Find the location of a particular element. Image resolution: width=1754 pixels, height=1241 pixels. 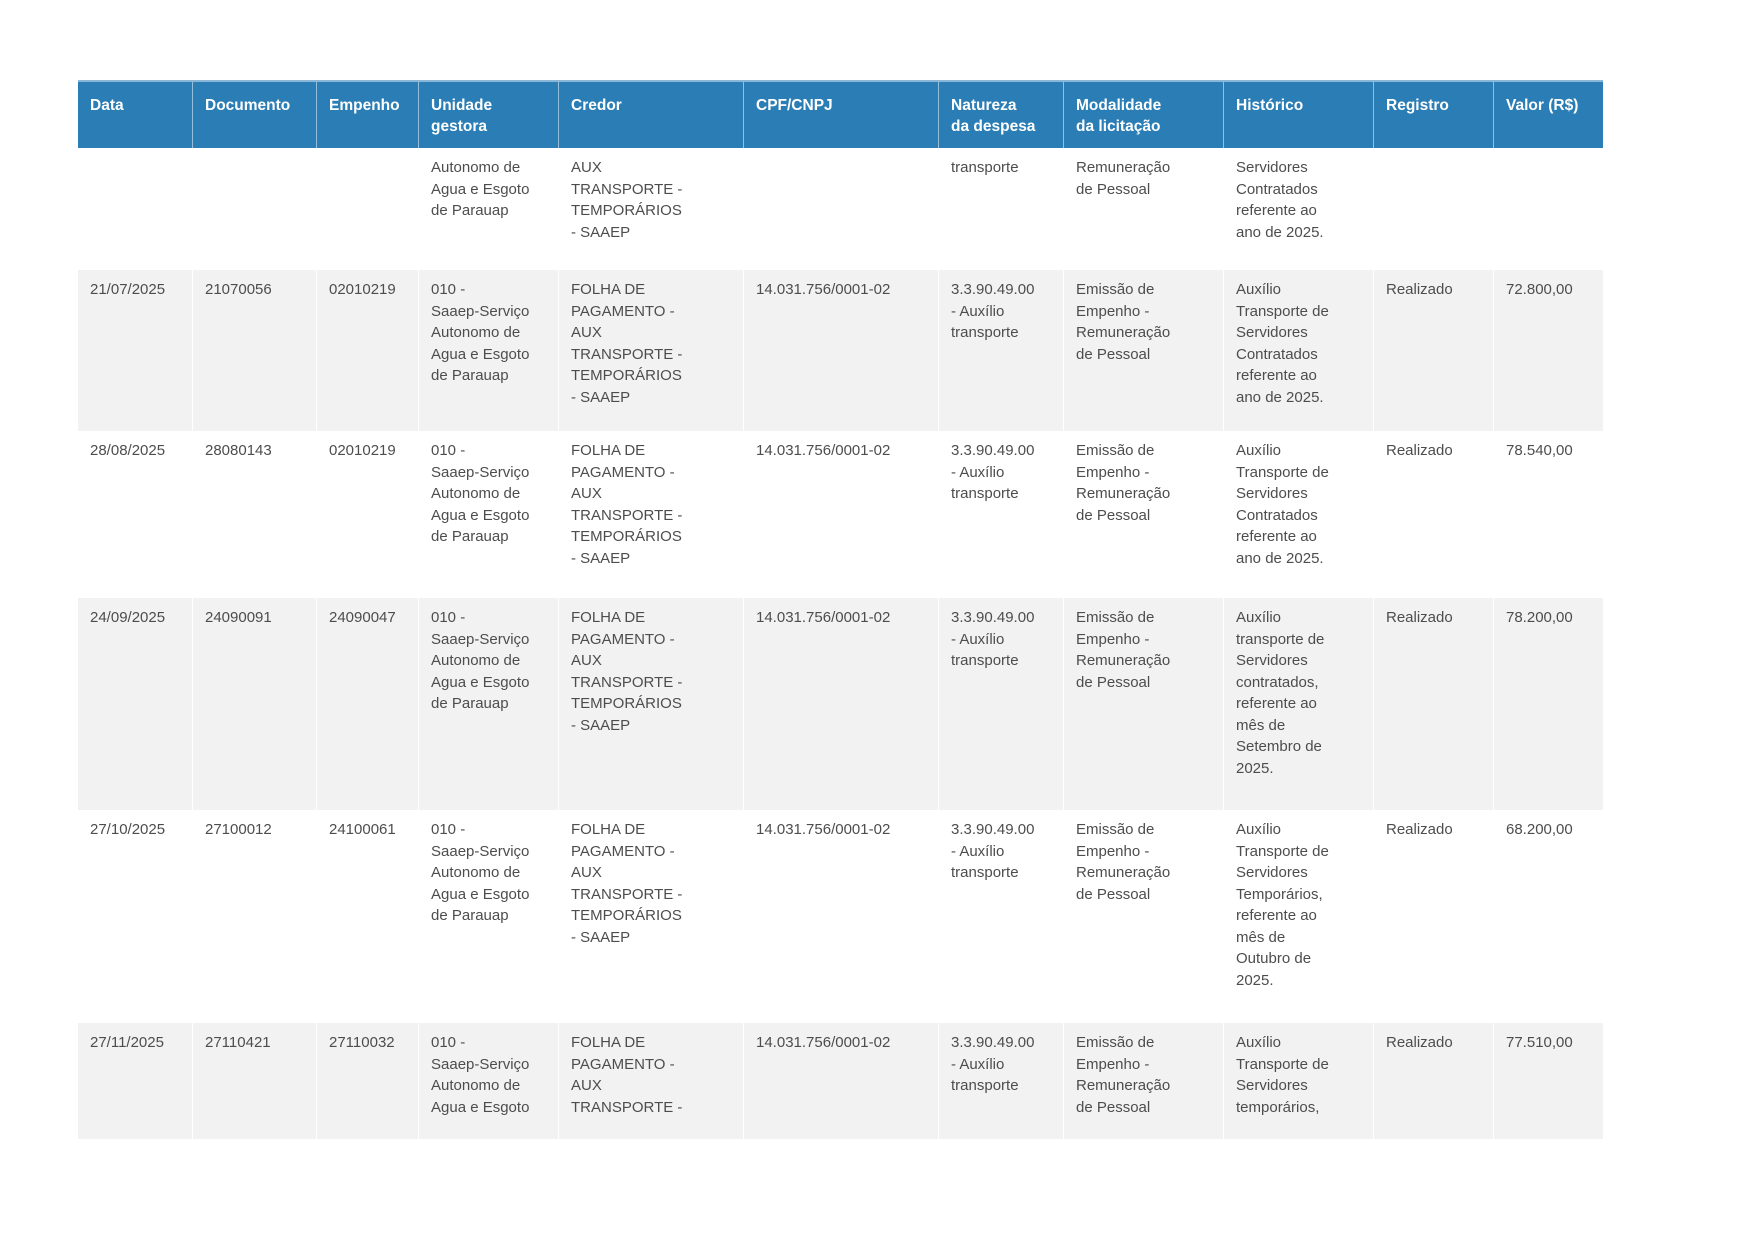

column-header-credor: Credor is located at coordinates (650, 114).